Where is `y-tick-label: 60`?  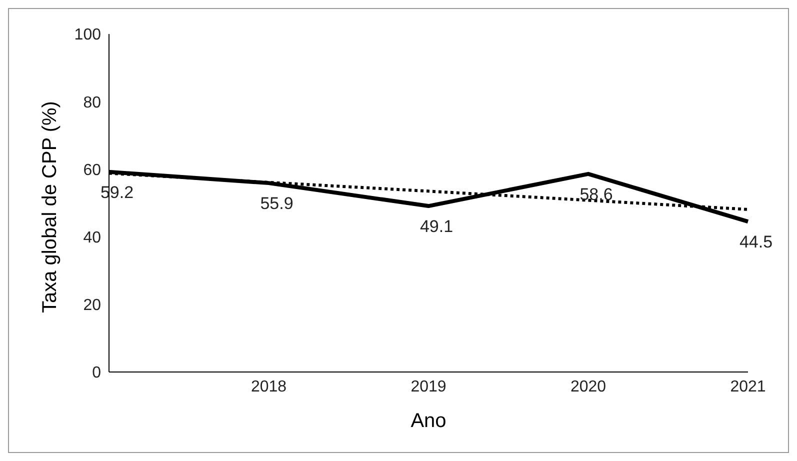 y-tick-label: 60 is located at coordinates (92, 170).